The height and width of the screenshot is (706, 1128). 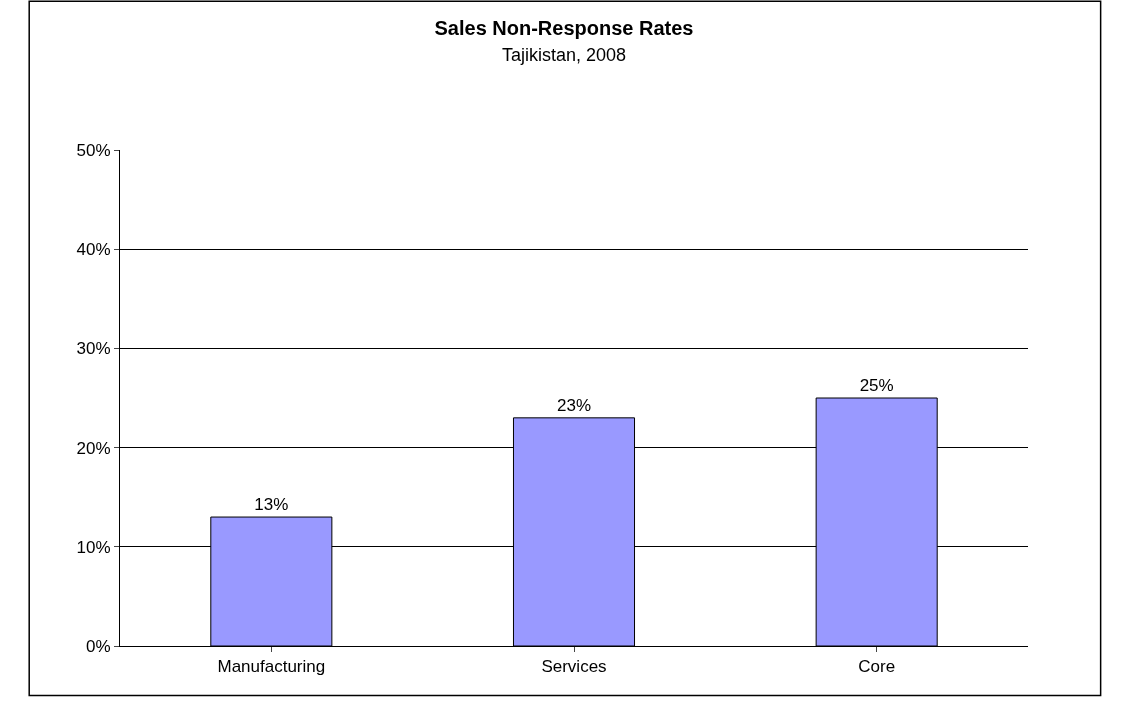 I want to click on y-tick-label: 10%, so click(x=93, y=547).